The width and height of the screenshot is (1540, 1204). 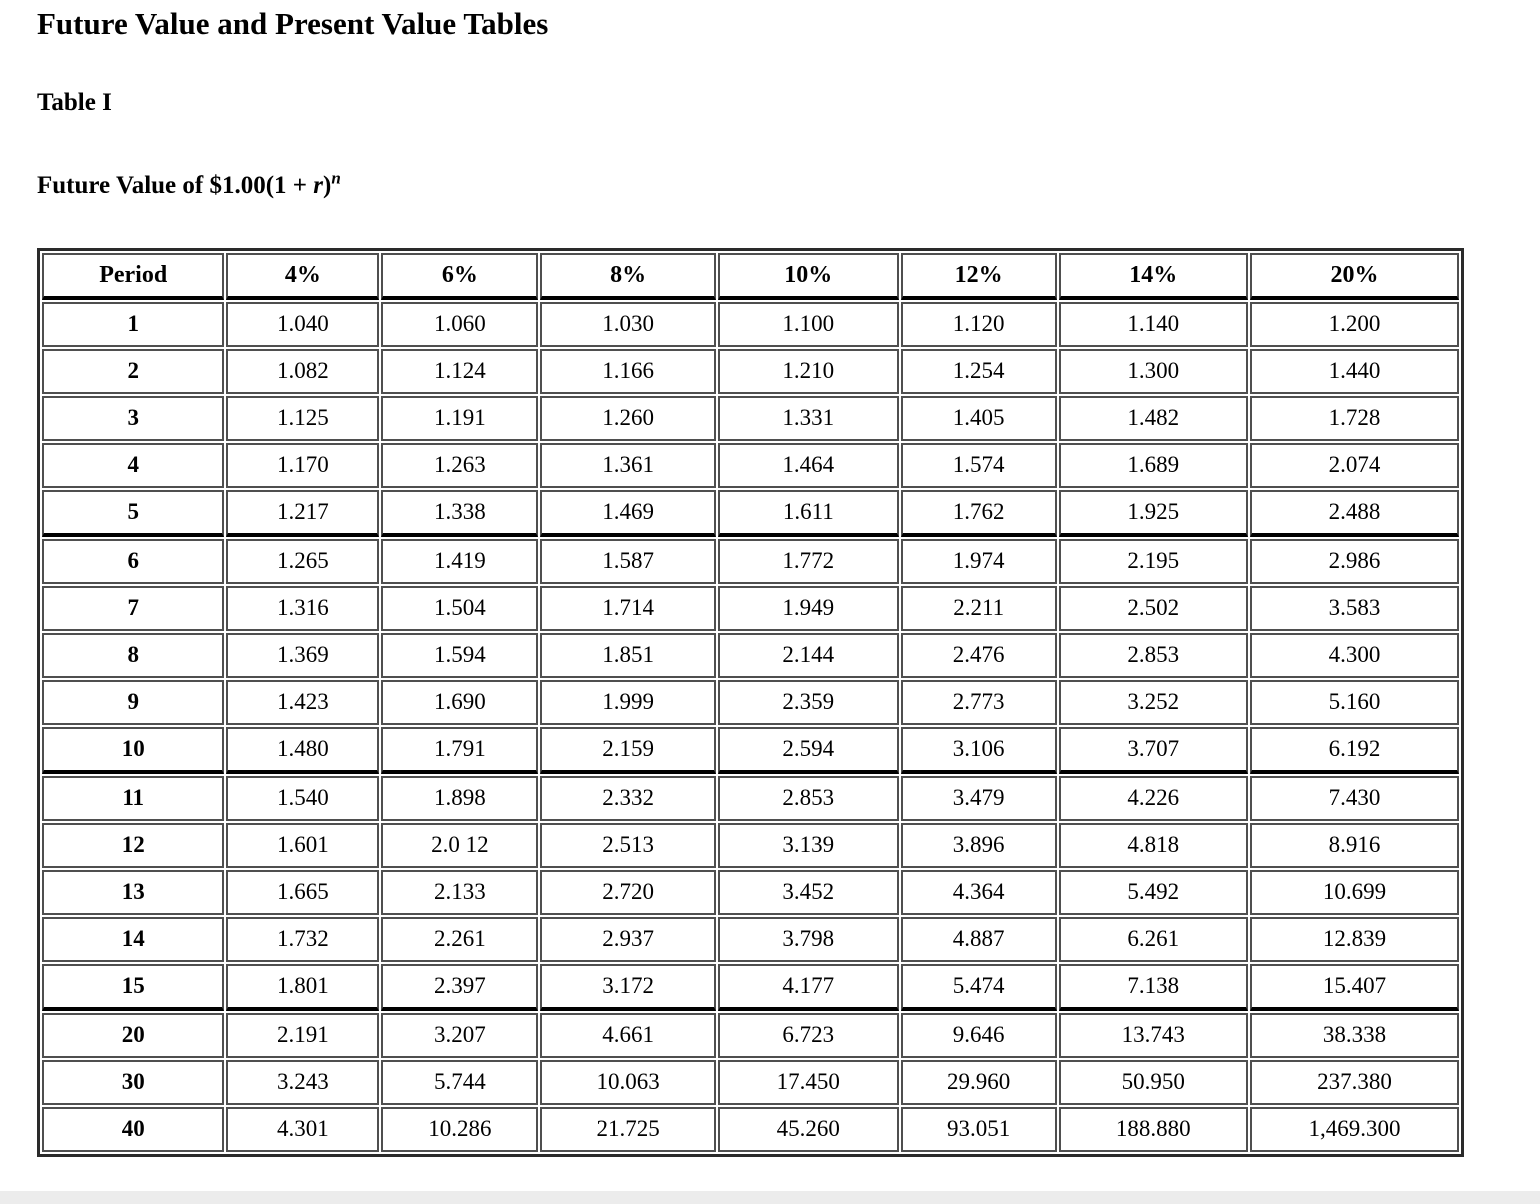 I want to click on table-row: 14 1.732 2.261 2.937 3.798 4.887 6.261 12.839, so click(x=750, y=939).